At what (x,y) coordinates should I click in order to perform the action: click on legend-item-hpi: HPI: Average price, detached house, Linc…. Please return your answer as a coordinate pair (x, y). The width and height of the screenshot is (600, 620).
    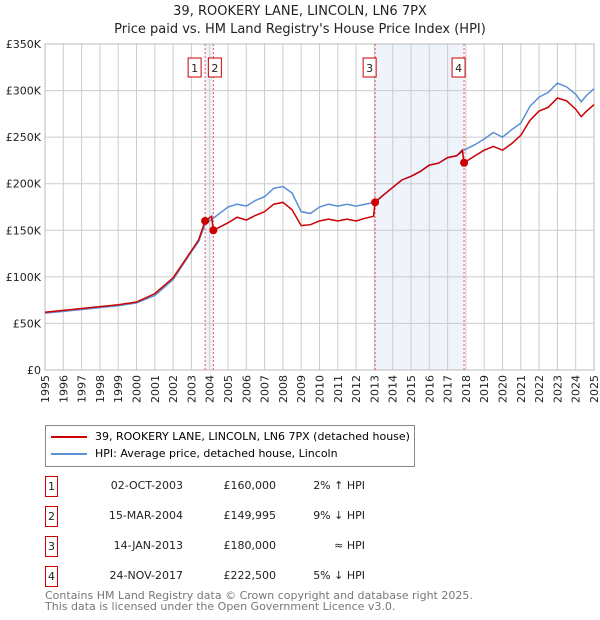
    Looking at the image, I should click on (194, 453).